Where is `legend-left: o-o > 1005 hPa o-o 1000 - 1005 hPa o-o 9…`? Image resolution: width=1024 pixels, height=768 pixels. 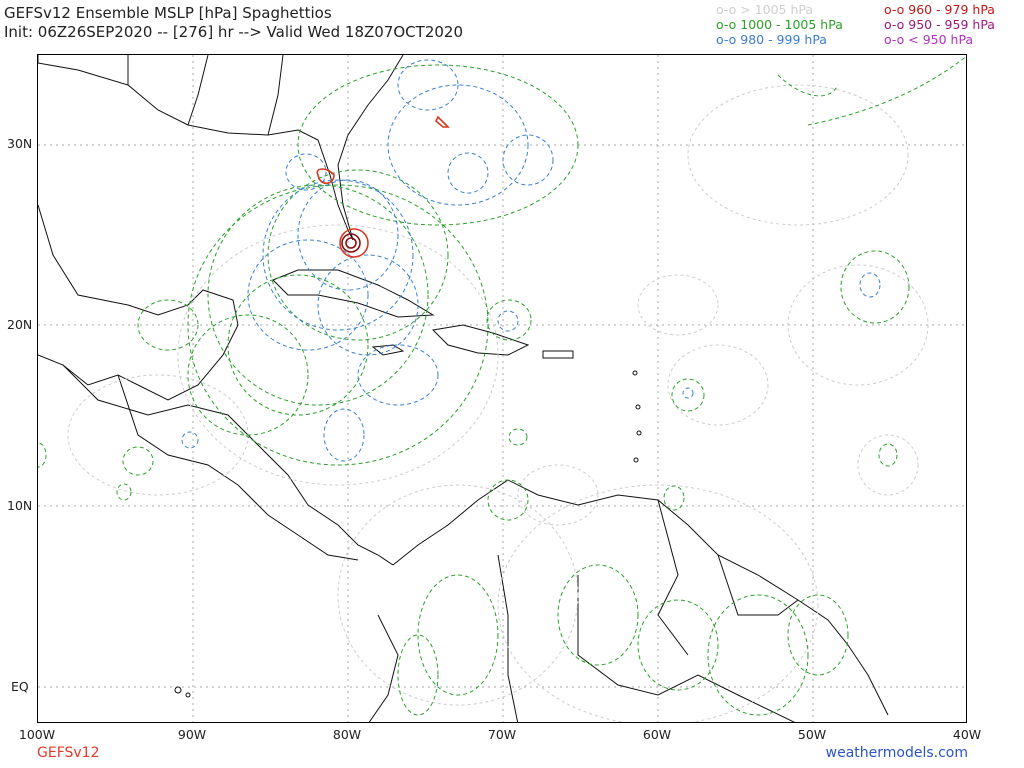
legend-left: o-o > 1005 hPa o-o 1000 - 1005 hPa o-o 9… is located at coordinates (779, 24).